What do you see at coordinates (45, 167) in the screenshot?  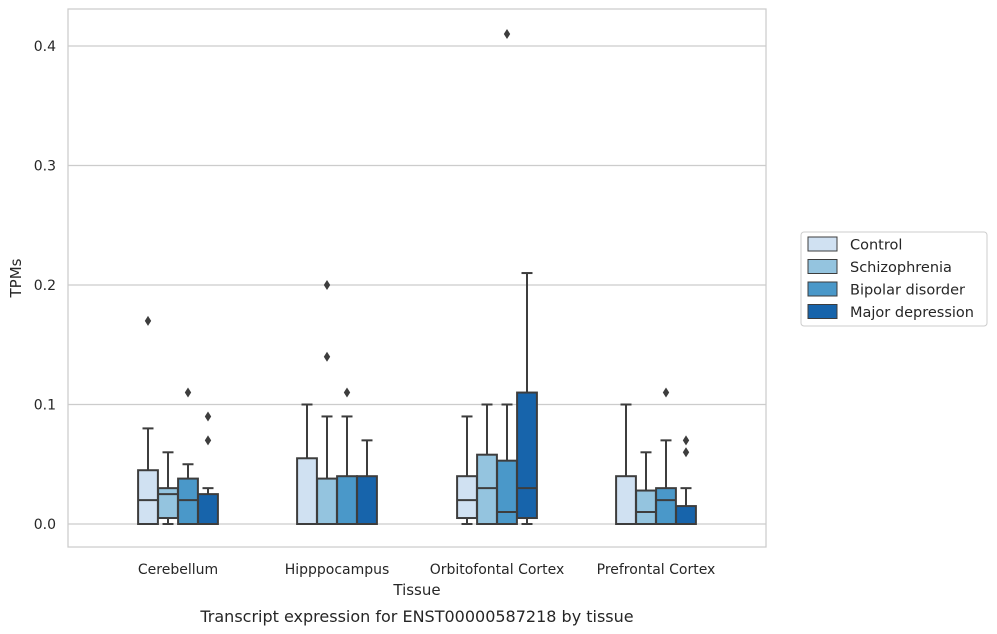 I see `y-tick-label: 0.3` at bounding box center [45, 167].